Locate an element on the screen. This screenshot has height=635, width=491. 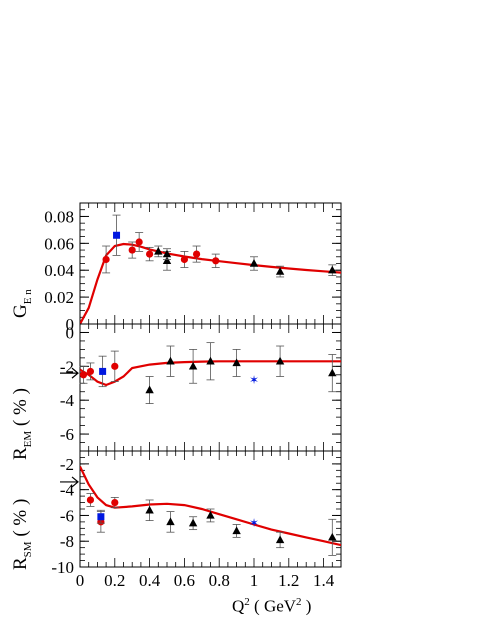
gen-y-label-main: G is located at coordinates (20, 311).